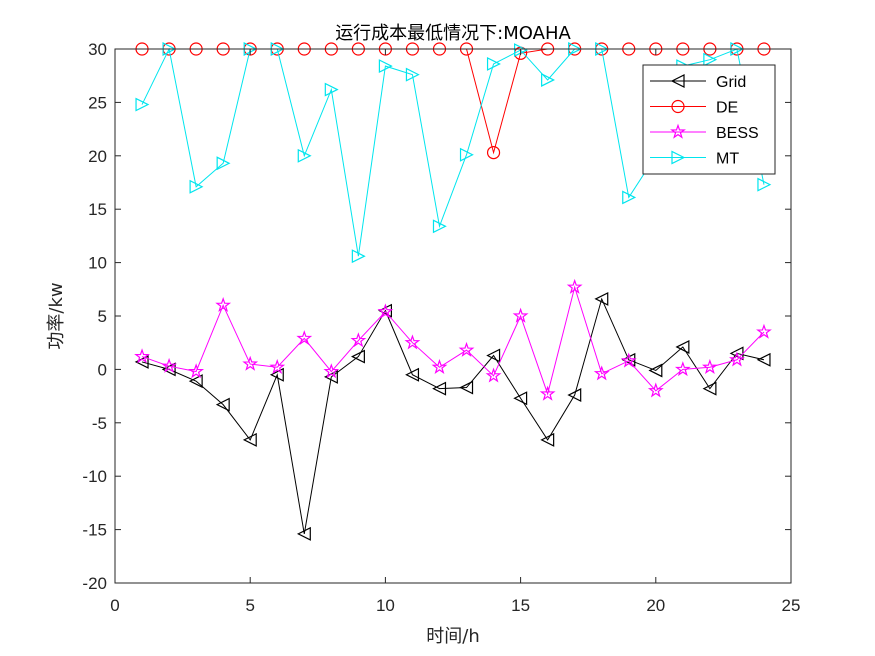 The width and height of the screenshot is (875, 656). What do you see at coordinates (493, 152) in the screenshot?
I see `data-point-de` at bounding box center [493, 152].